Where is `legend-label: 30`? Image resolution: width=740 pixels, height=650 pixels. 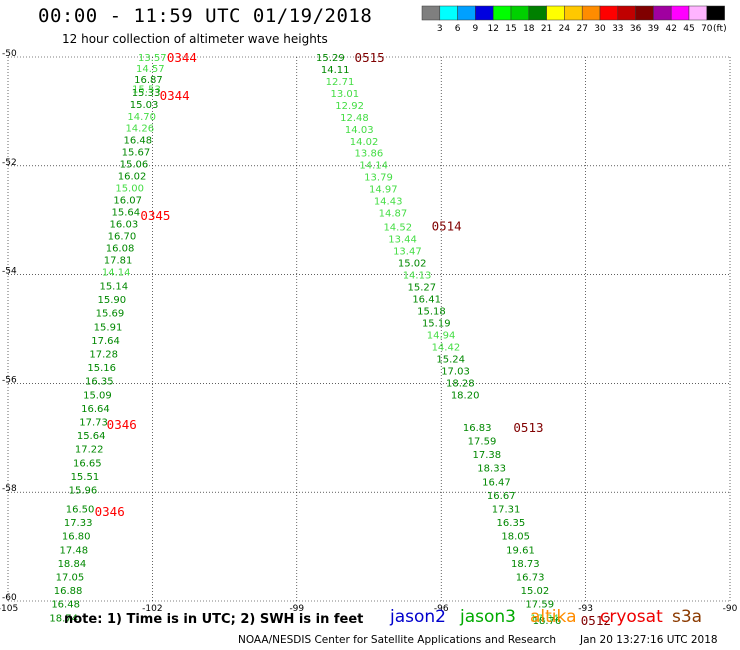 legend-label: 30 is located at coordinates (600, 29).